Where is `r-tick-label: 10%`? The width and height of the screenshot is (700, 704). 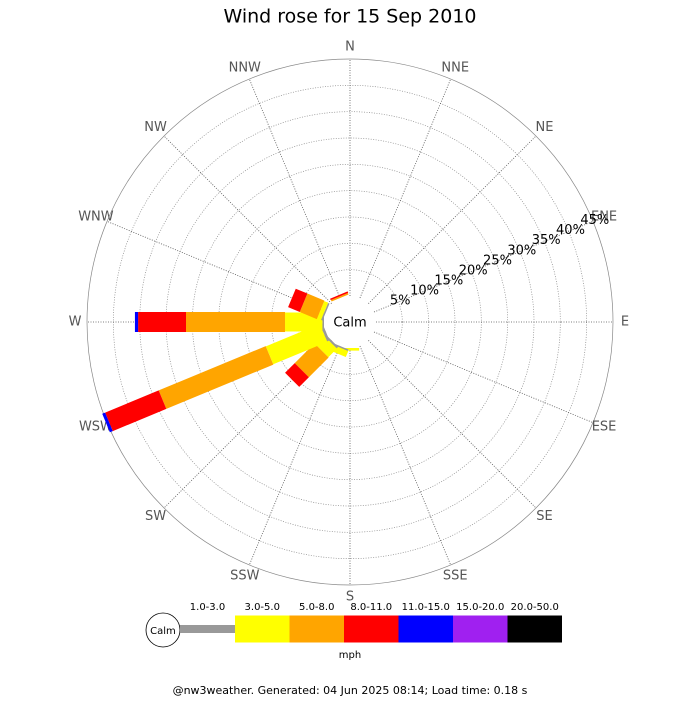
r-tick-label: 10% is located at coordinates (424, 291).